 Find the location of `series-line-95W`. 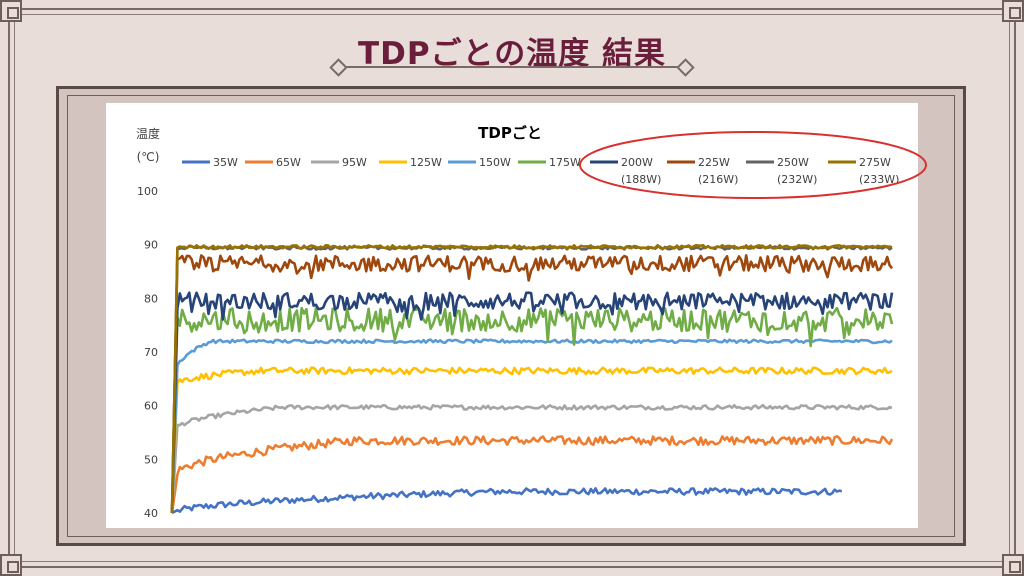

series-line-95W is located at coordinates (531, 458).